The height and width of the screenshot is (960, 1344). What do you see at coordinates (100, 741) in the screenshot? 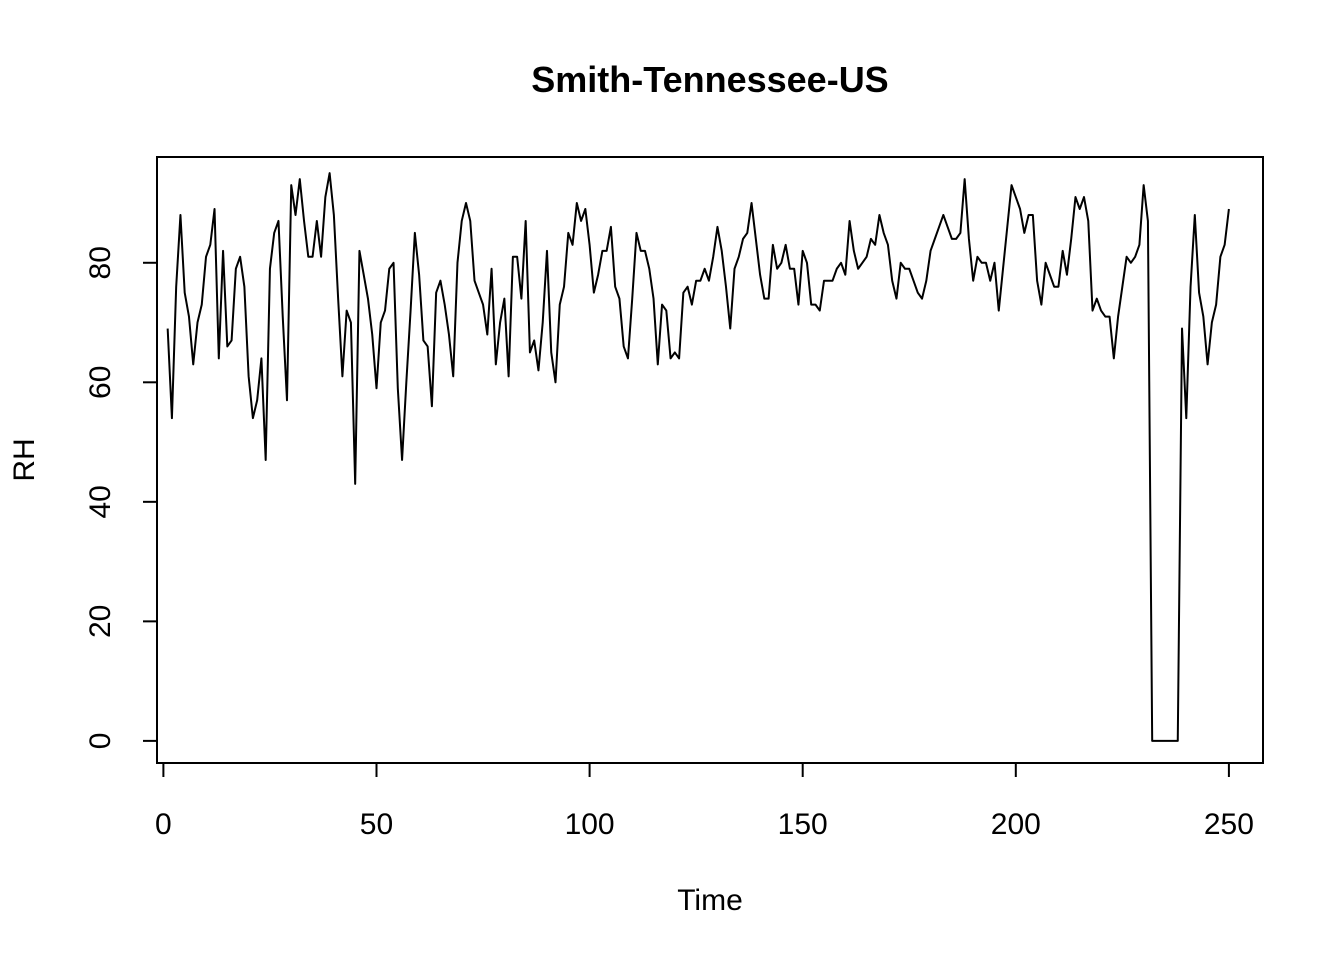
I see `y-tick-label: 0` at bounding box center [100, 741].